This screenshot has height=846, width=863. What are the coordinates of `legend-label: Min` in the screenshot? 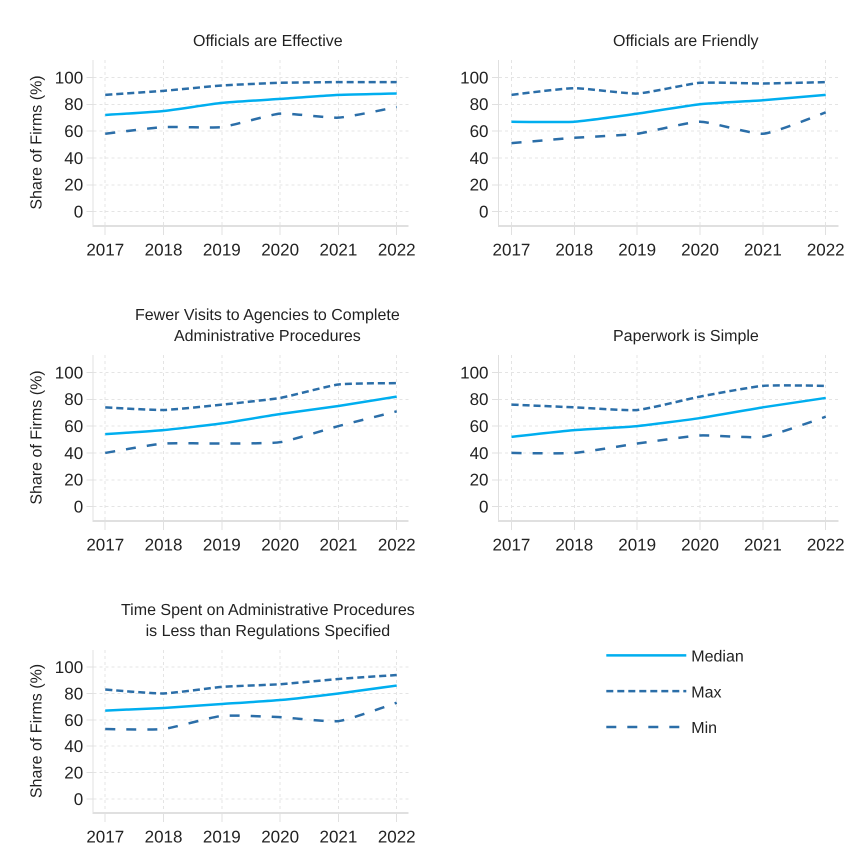 It's located at (704, 729).